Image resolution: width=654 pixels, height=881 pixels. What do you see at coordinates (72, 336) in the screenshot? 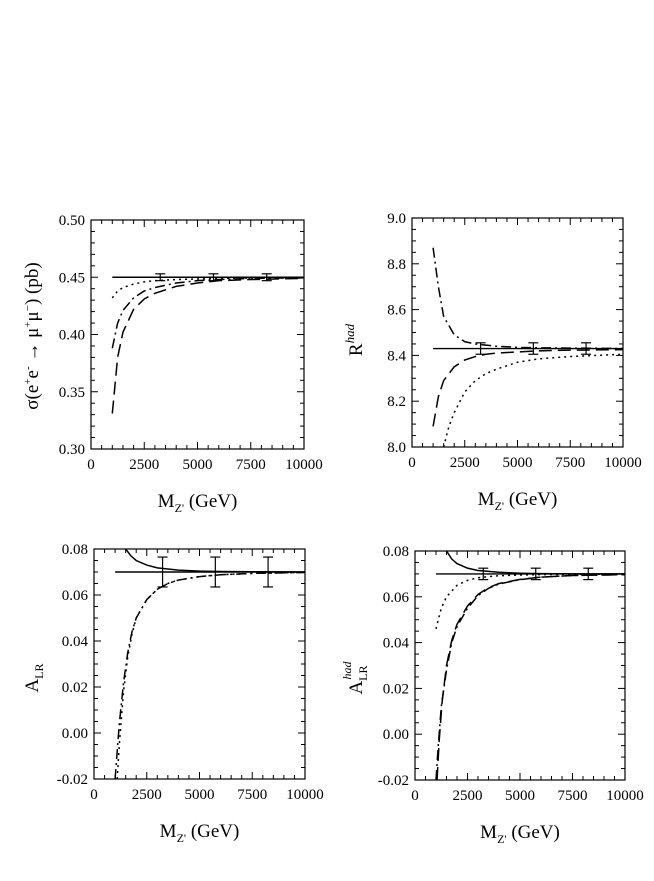
I see `y-tick-label: 0.40` at bounding box center [72, 336].